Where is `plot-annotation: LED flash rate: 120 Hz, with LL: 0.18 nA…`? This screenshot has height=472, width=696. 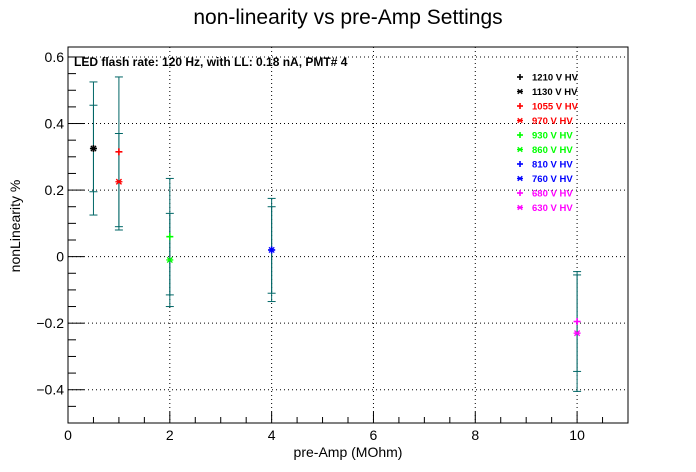
plot-annotation: LED flash rate: 120 Hz, with LL: 0.18 nA… is located at coordinates (211, 62).